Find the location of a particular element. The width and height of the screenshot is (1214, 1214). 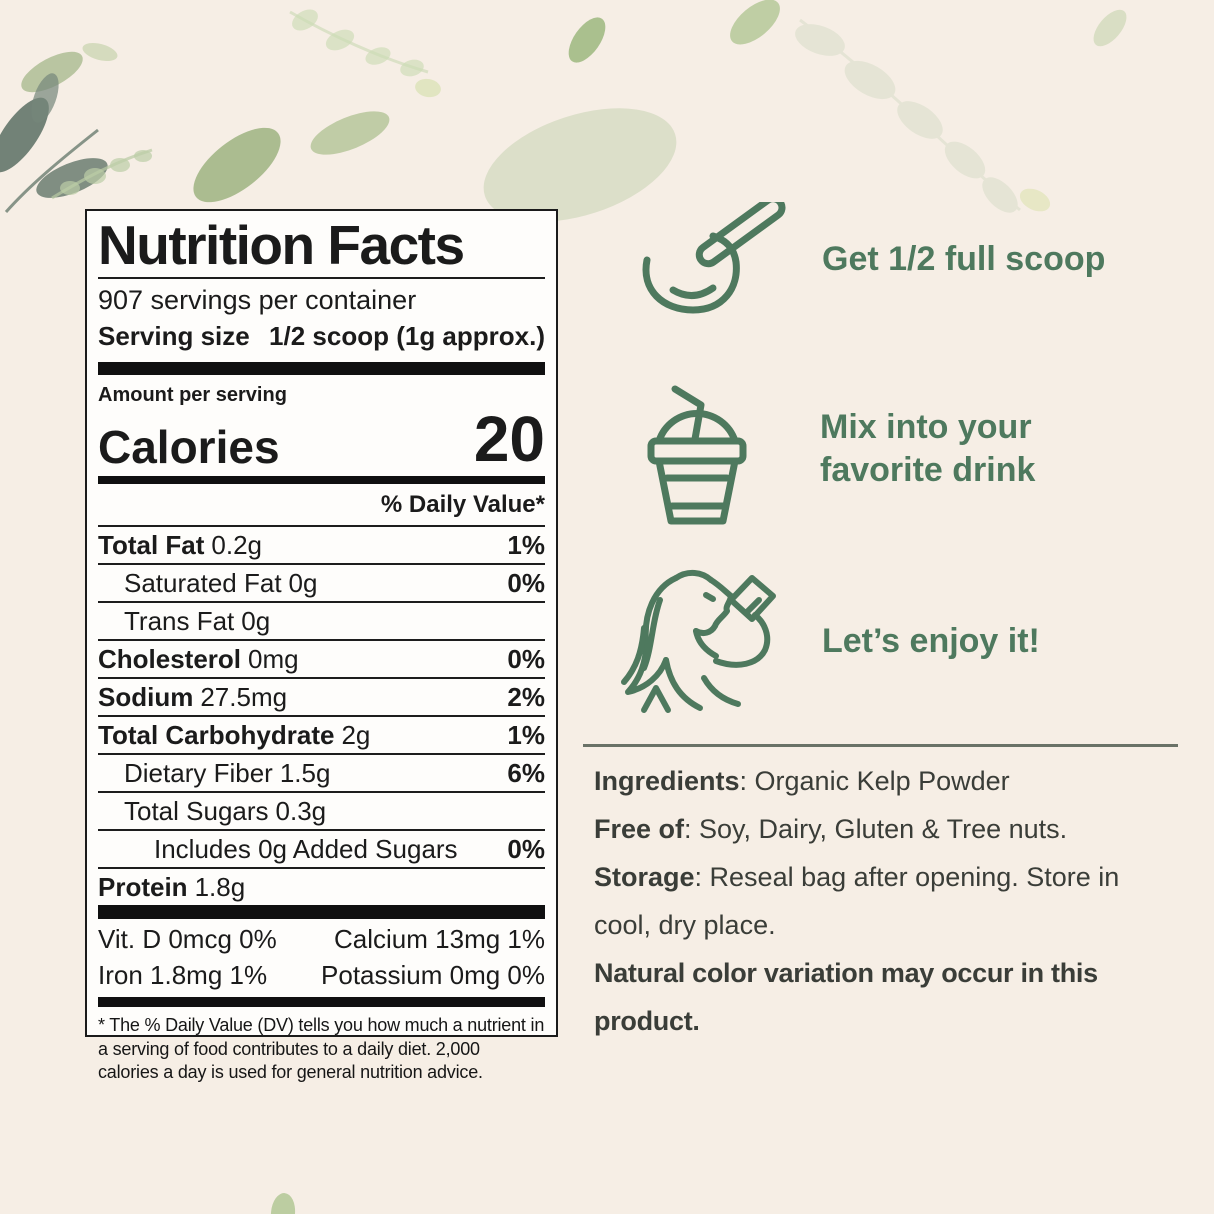

nutrient-row-total-fat: Total Fat 0.2g 1% is located at coordinates (321, 546).